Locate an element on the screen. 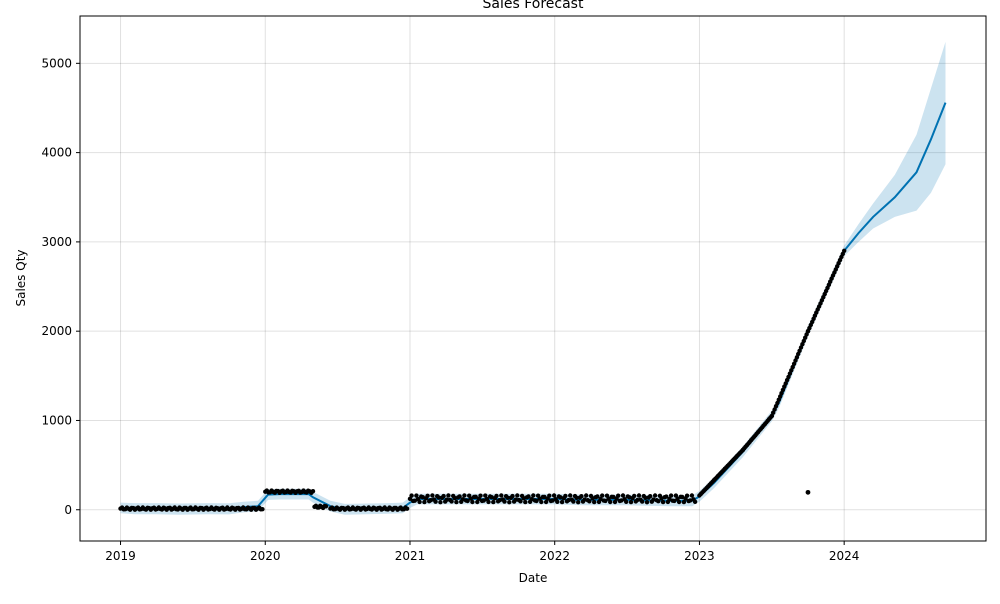 The image size is (1000, 604). x-tick-label: 2024 is located at coordinates (844, 556).